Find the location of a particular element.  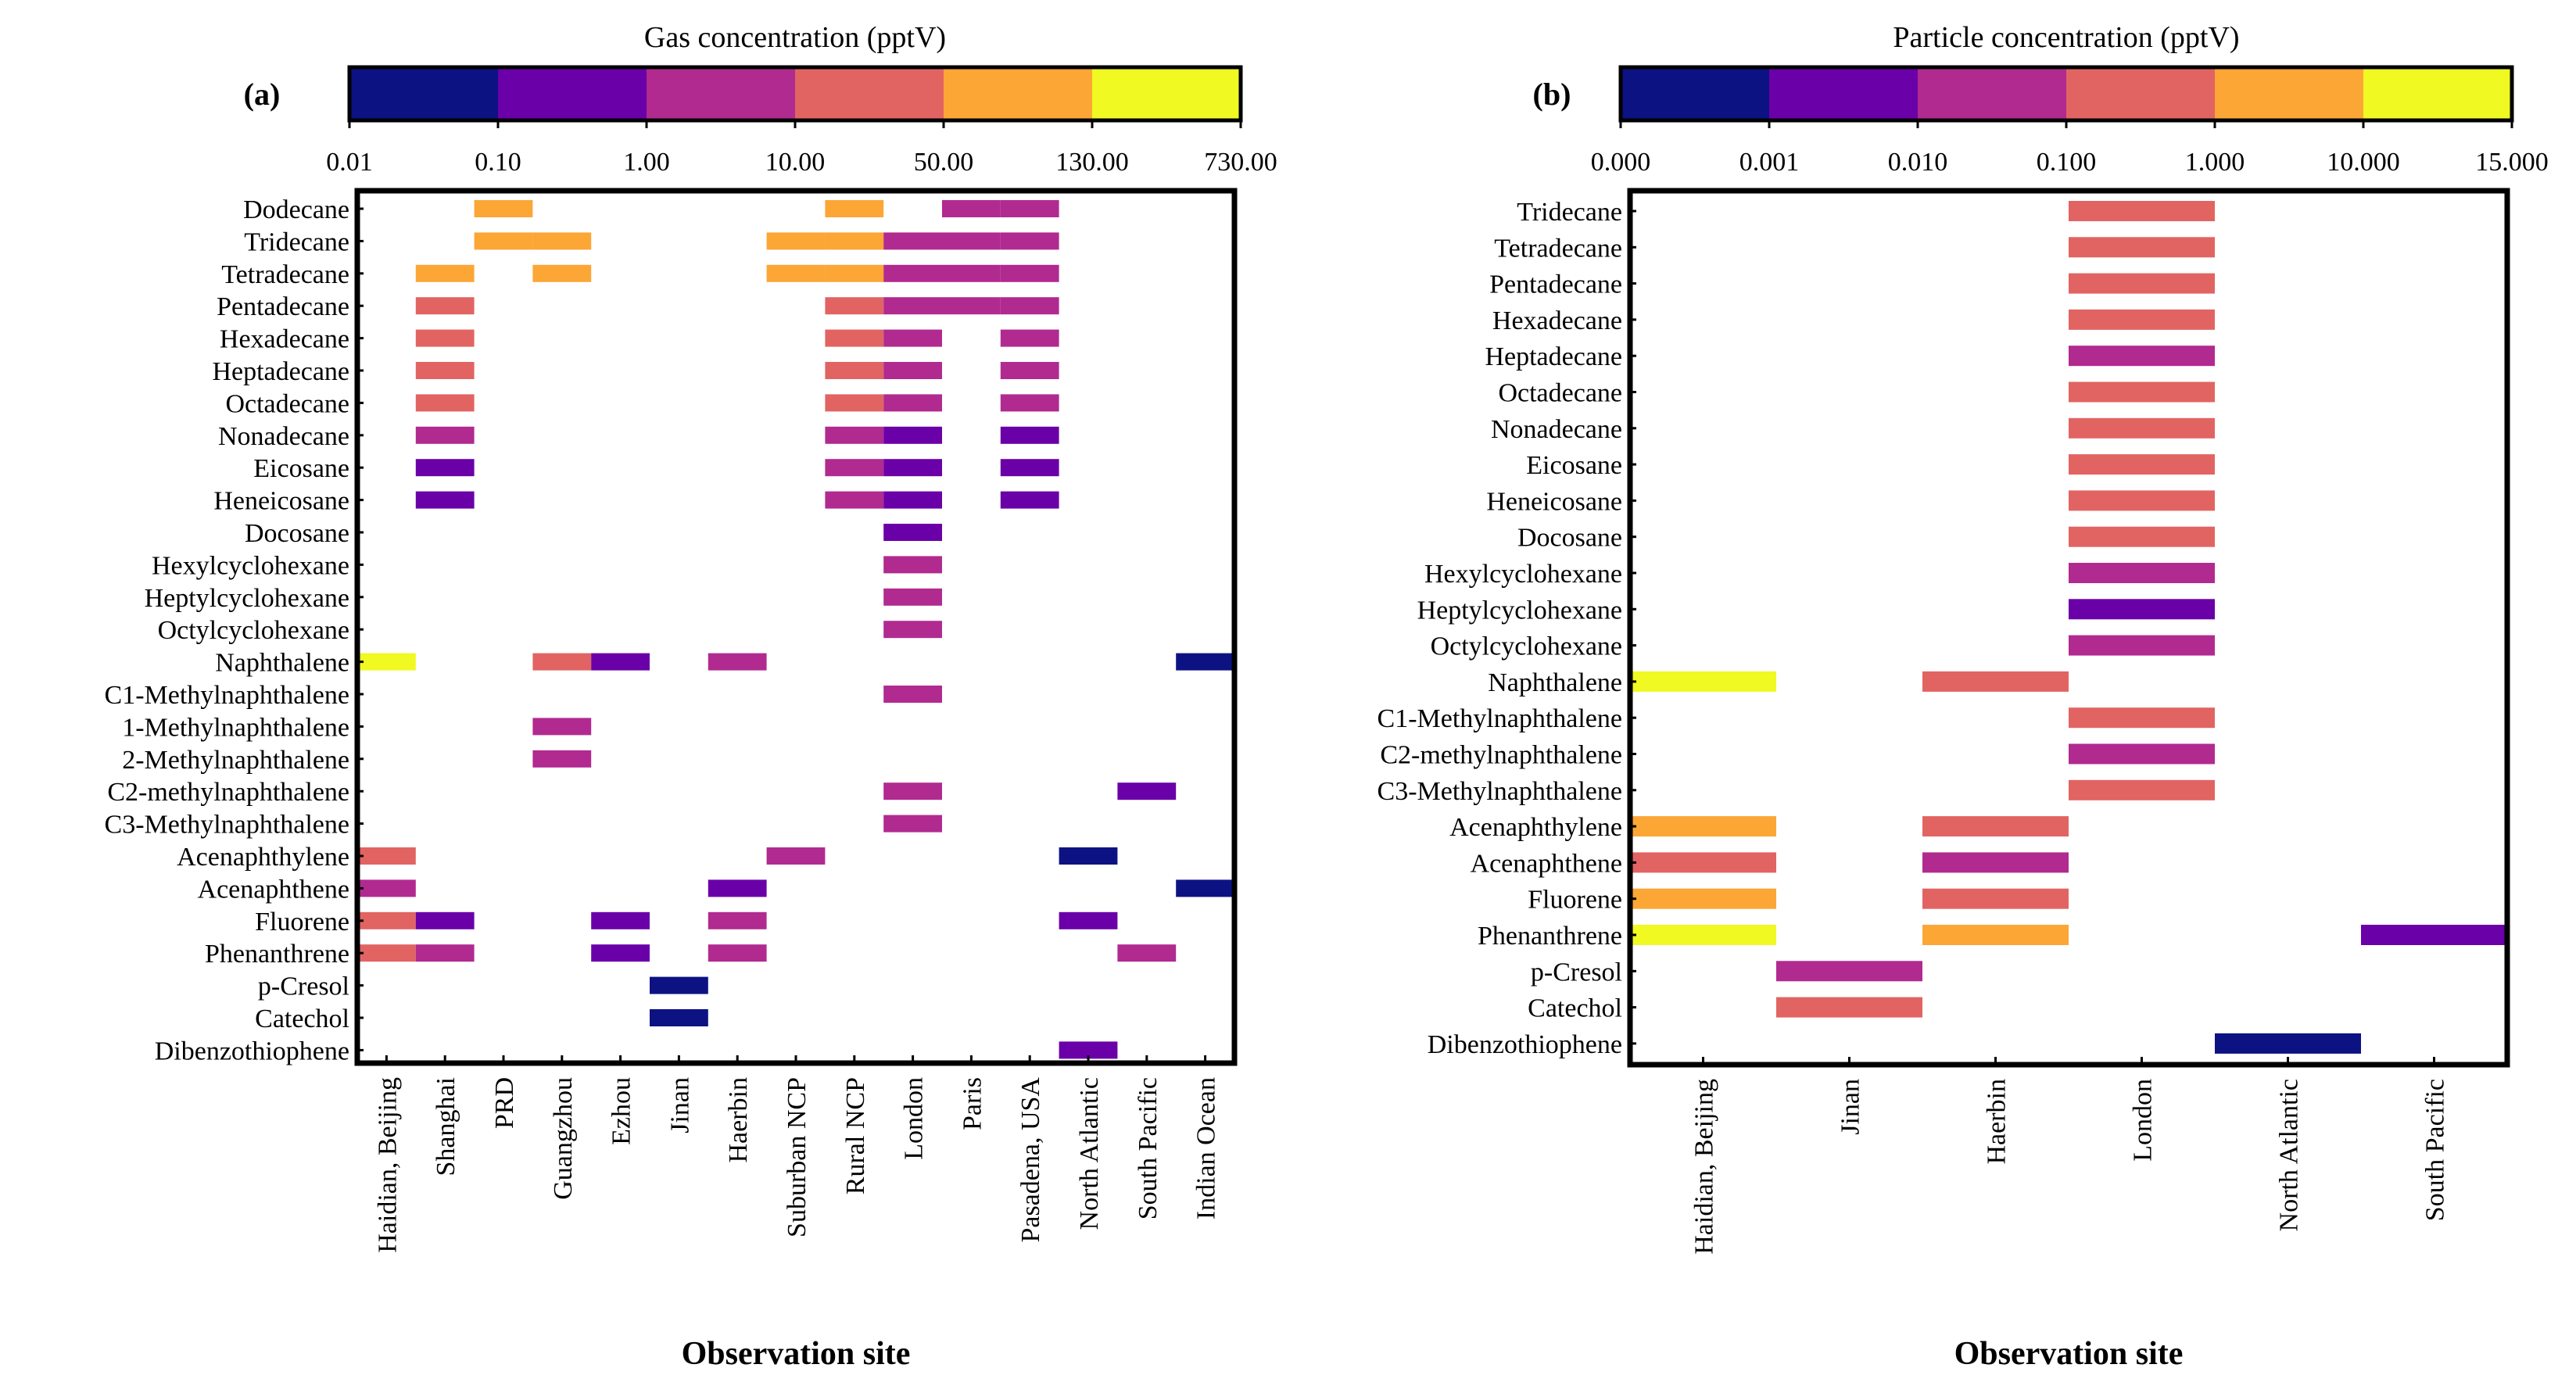

panel-a-cell-hexadecane-rural-ncp is located at coordinates (854, 338).